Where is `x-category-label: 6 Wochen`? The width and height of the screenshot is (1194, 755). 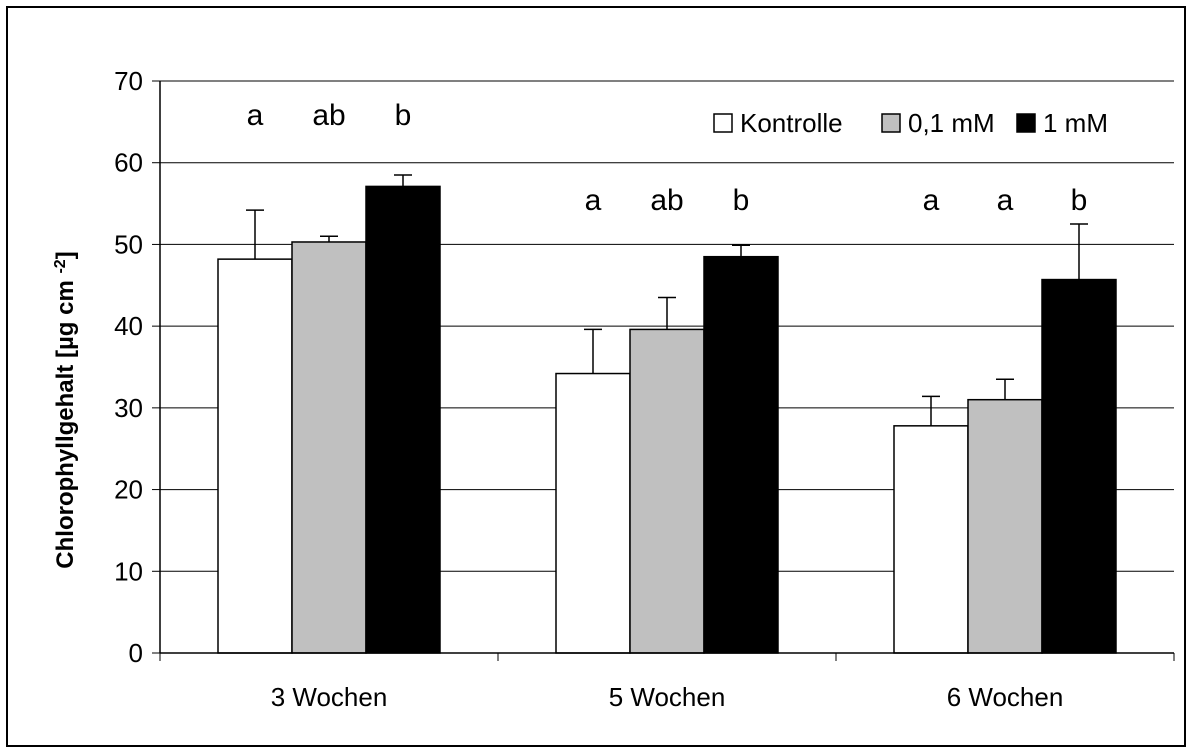
x-category-label: 6 Wochen is located at coordinates (1005, 697).